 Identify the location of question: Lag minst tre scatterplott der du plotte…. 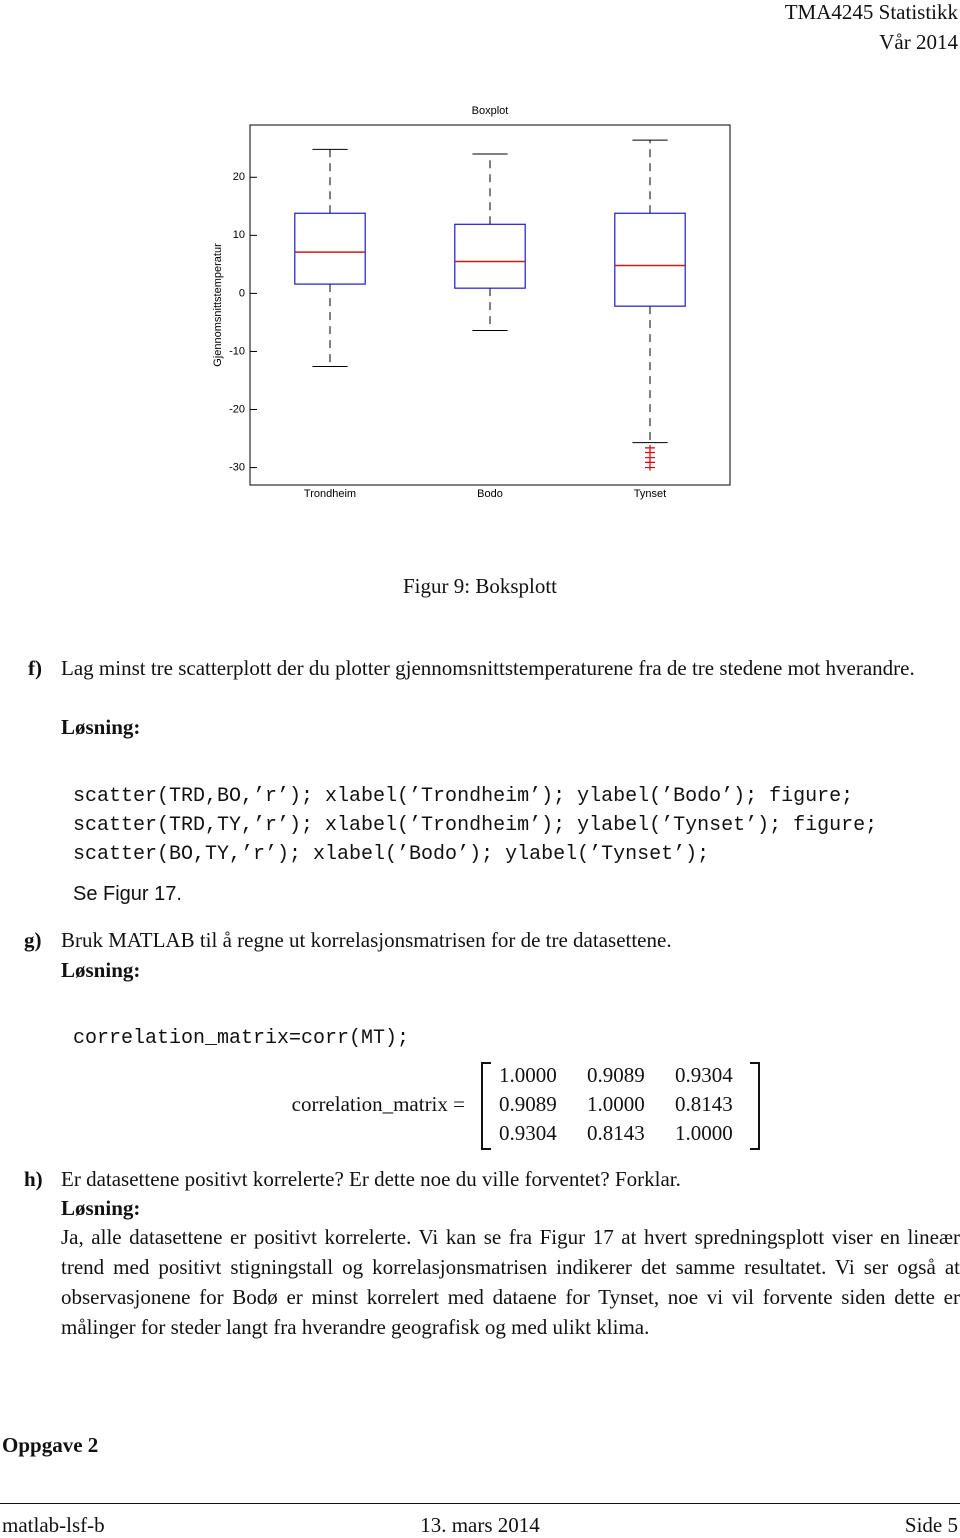
(488, 668).